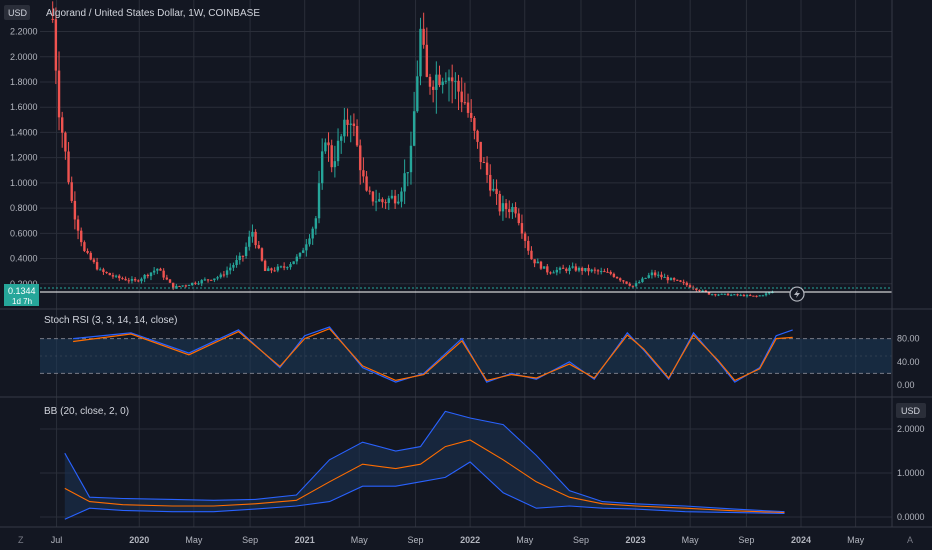 The width and height of the screenshot is (932, 550). I want to click on stoch-tick-label: 40.00, so click(908, 362).